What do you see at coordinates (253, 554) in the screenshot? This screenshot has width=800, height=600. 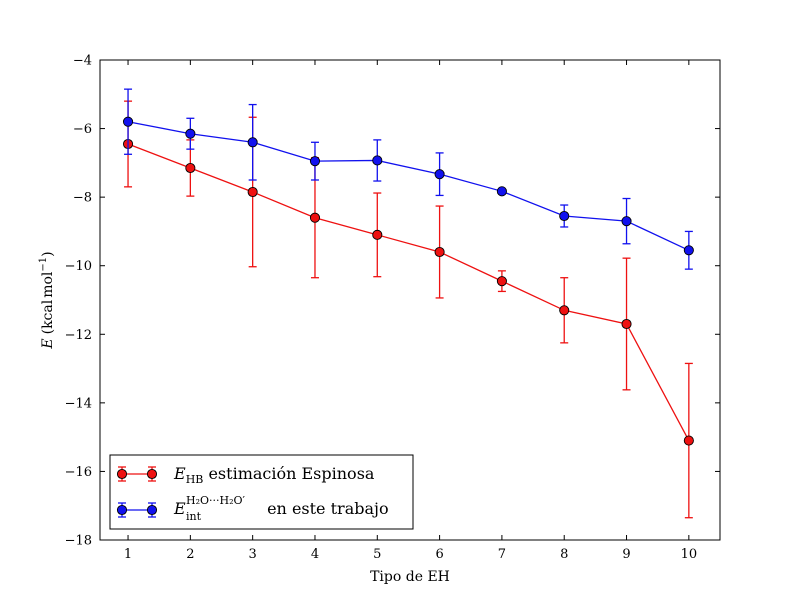 I see `x-tick-label: 3` at bounding box center [253, 554].